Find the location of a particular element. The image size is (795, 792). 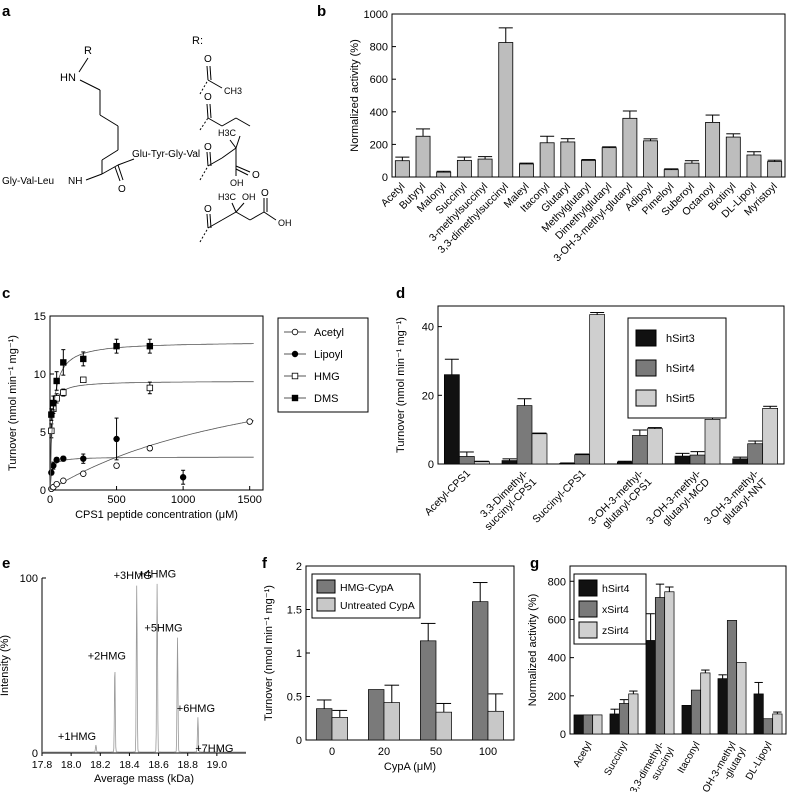

category-label-line: Acetyl is located at coordinates (582, 754).